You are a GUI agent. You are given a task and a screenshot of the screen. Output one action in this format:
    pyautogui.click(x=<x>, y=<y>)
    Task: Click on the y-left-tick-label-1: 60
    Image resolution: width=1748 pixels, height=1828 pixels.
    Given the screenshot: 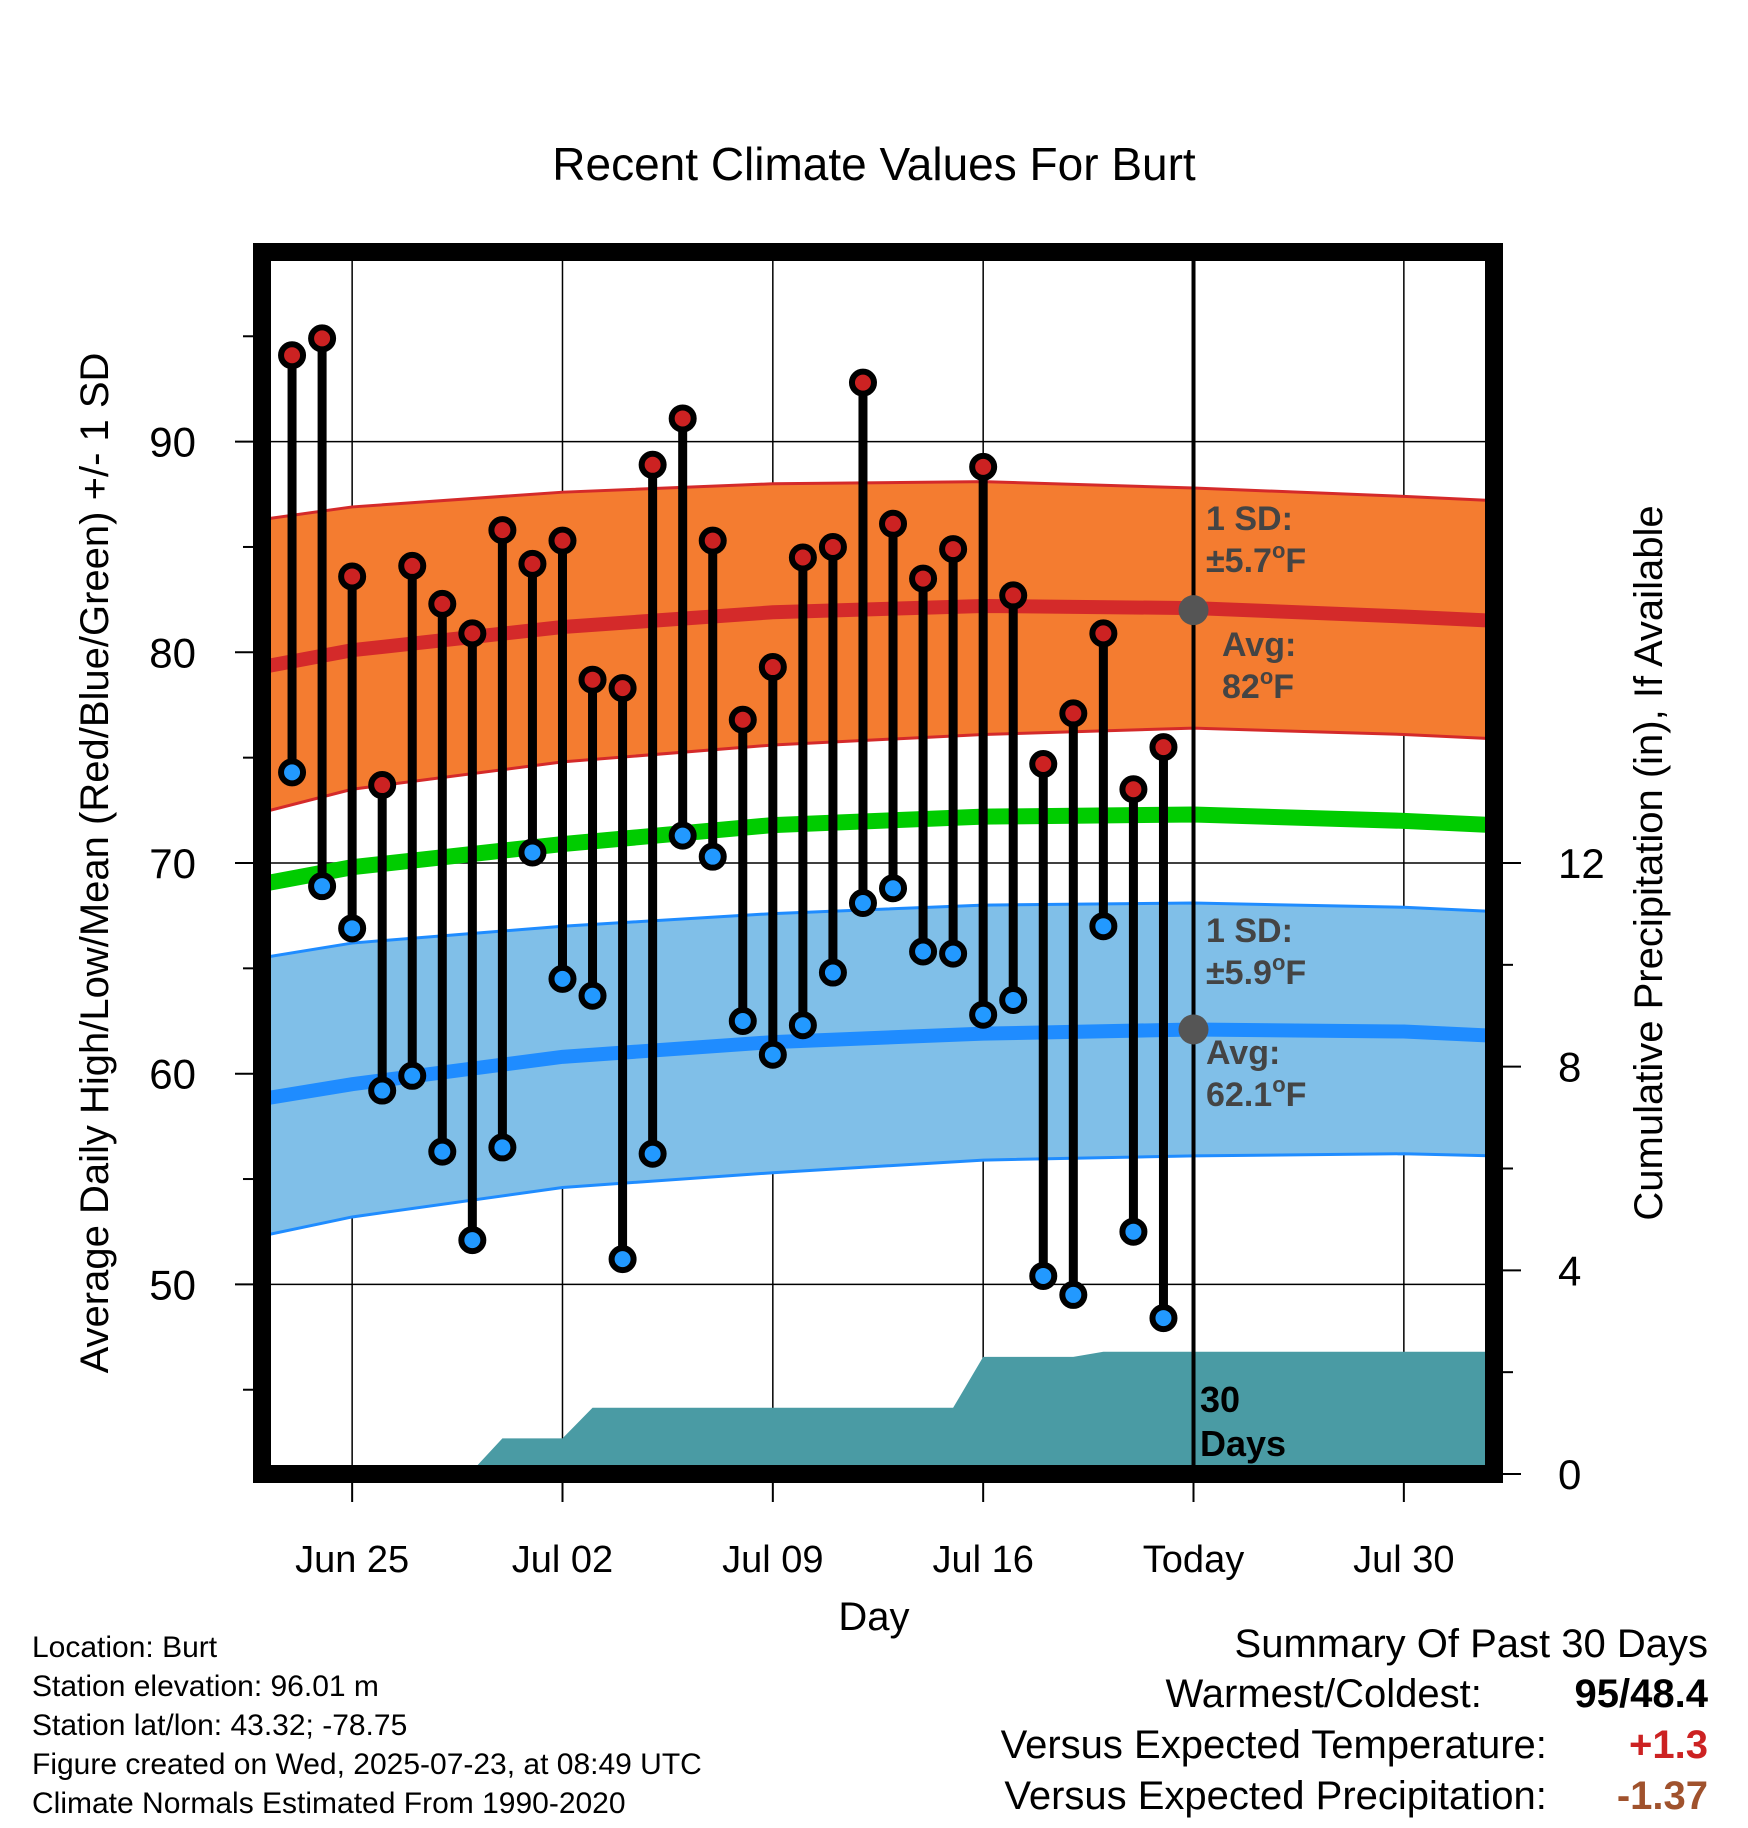 What is the action you would take?
    pyautogui.click(x=172, y=1074)
    